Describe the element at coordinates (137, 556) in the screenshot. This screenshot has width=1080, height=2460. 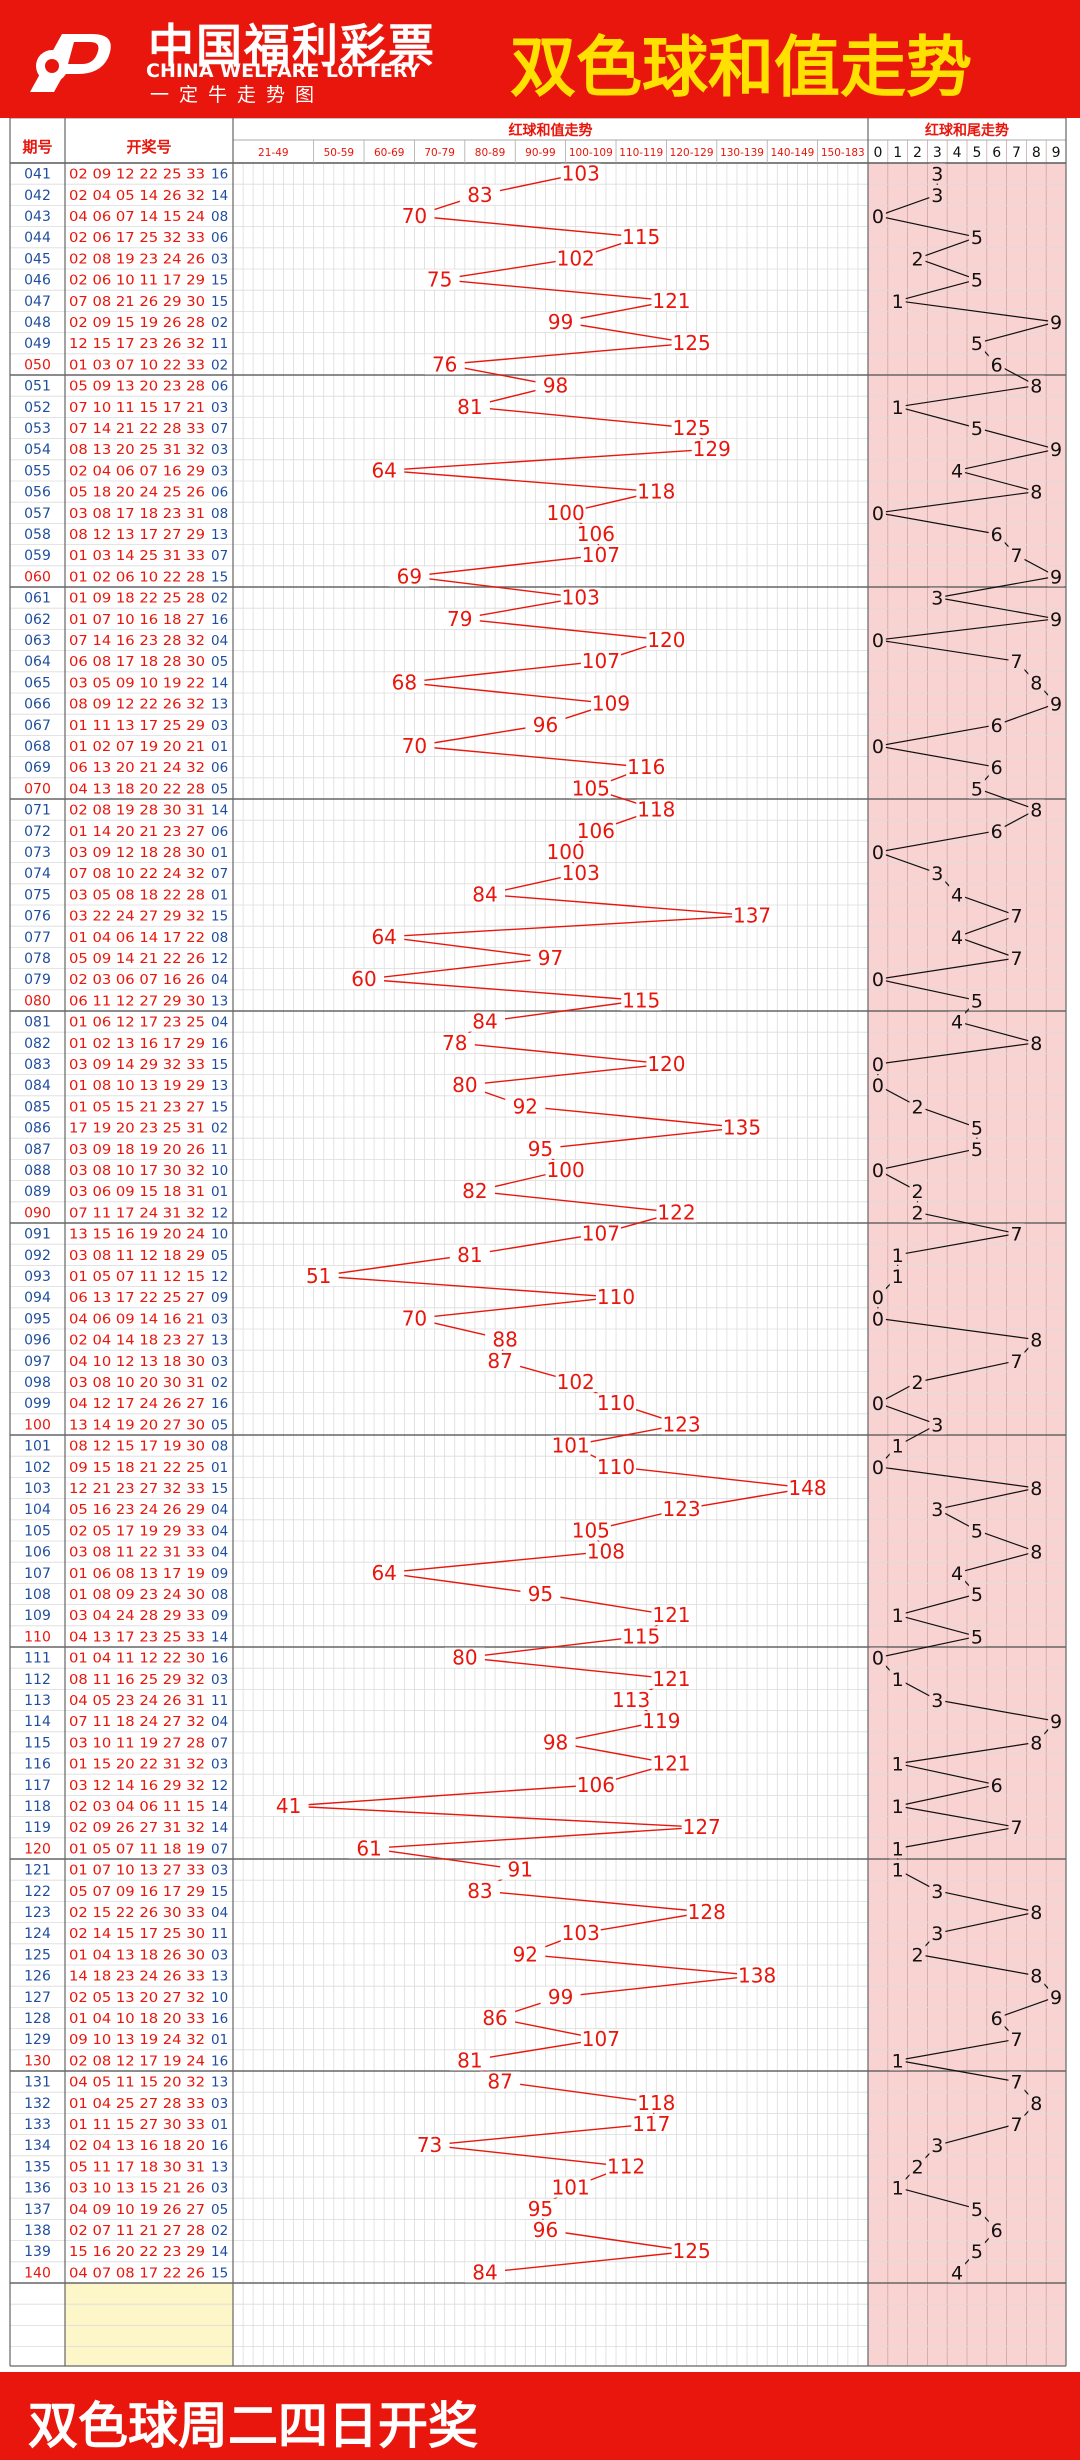
I see `red-balls: 01 03 14 25 31 33` at that location.